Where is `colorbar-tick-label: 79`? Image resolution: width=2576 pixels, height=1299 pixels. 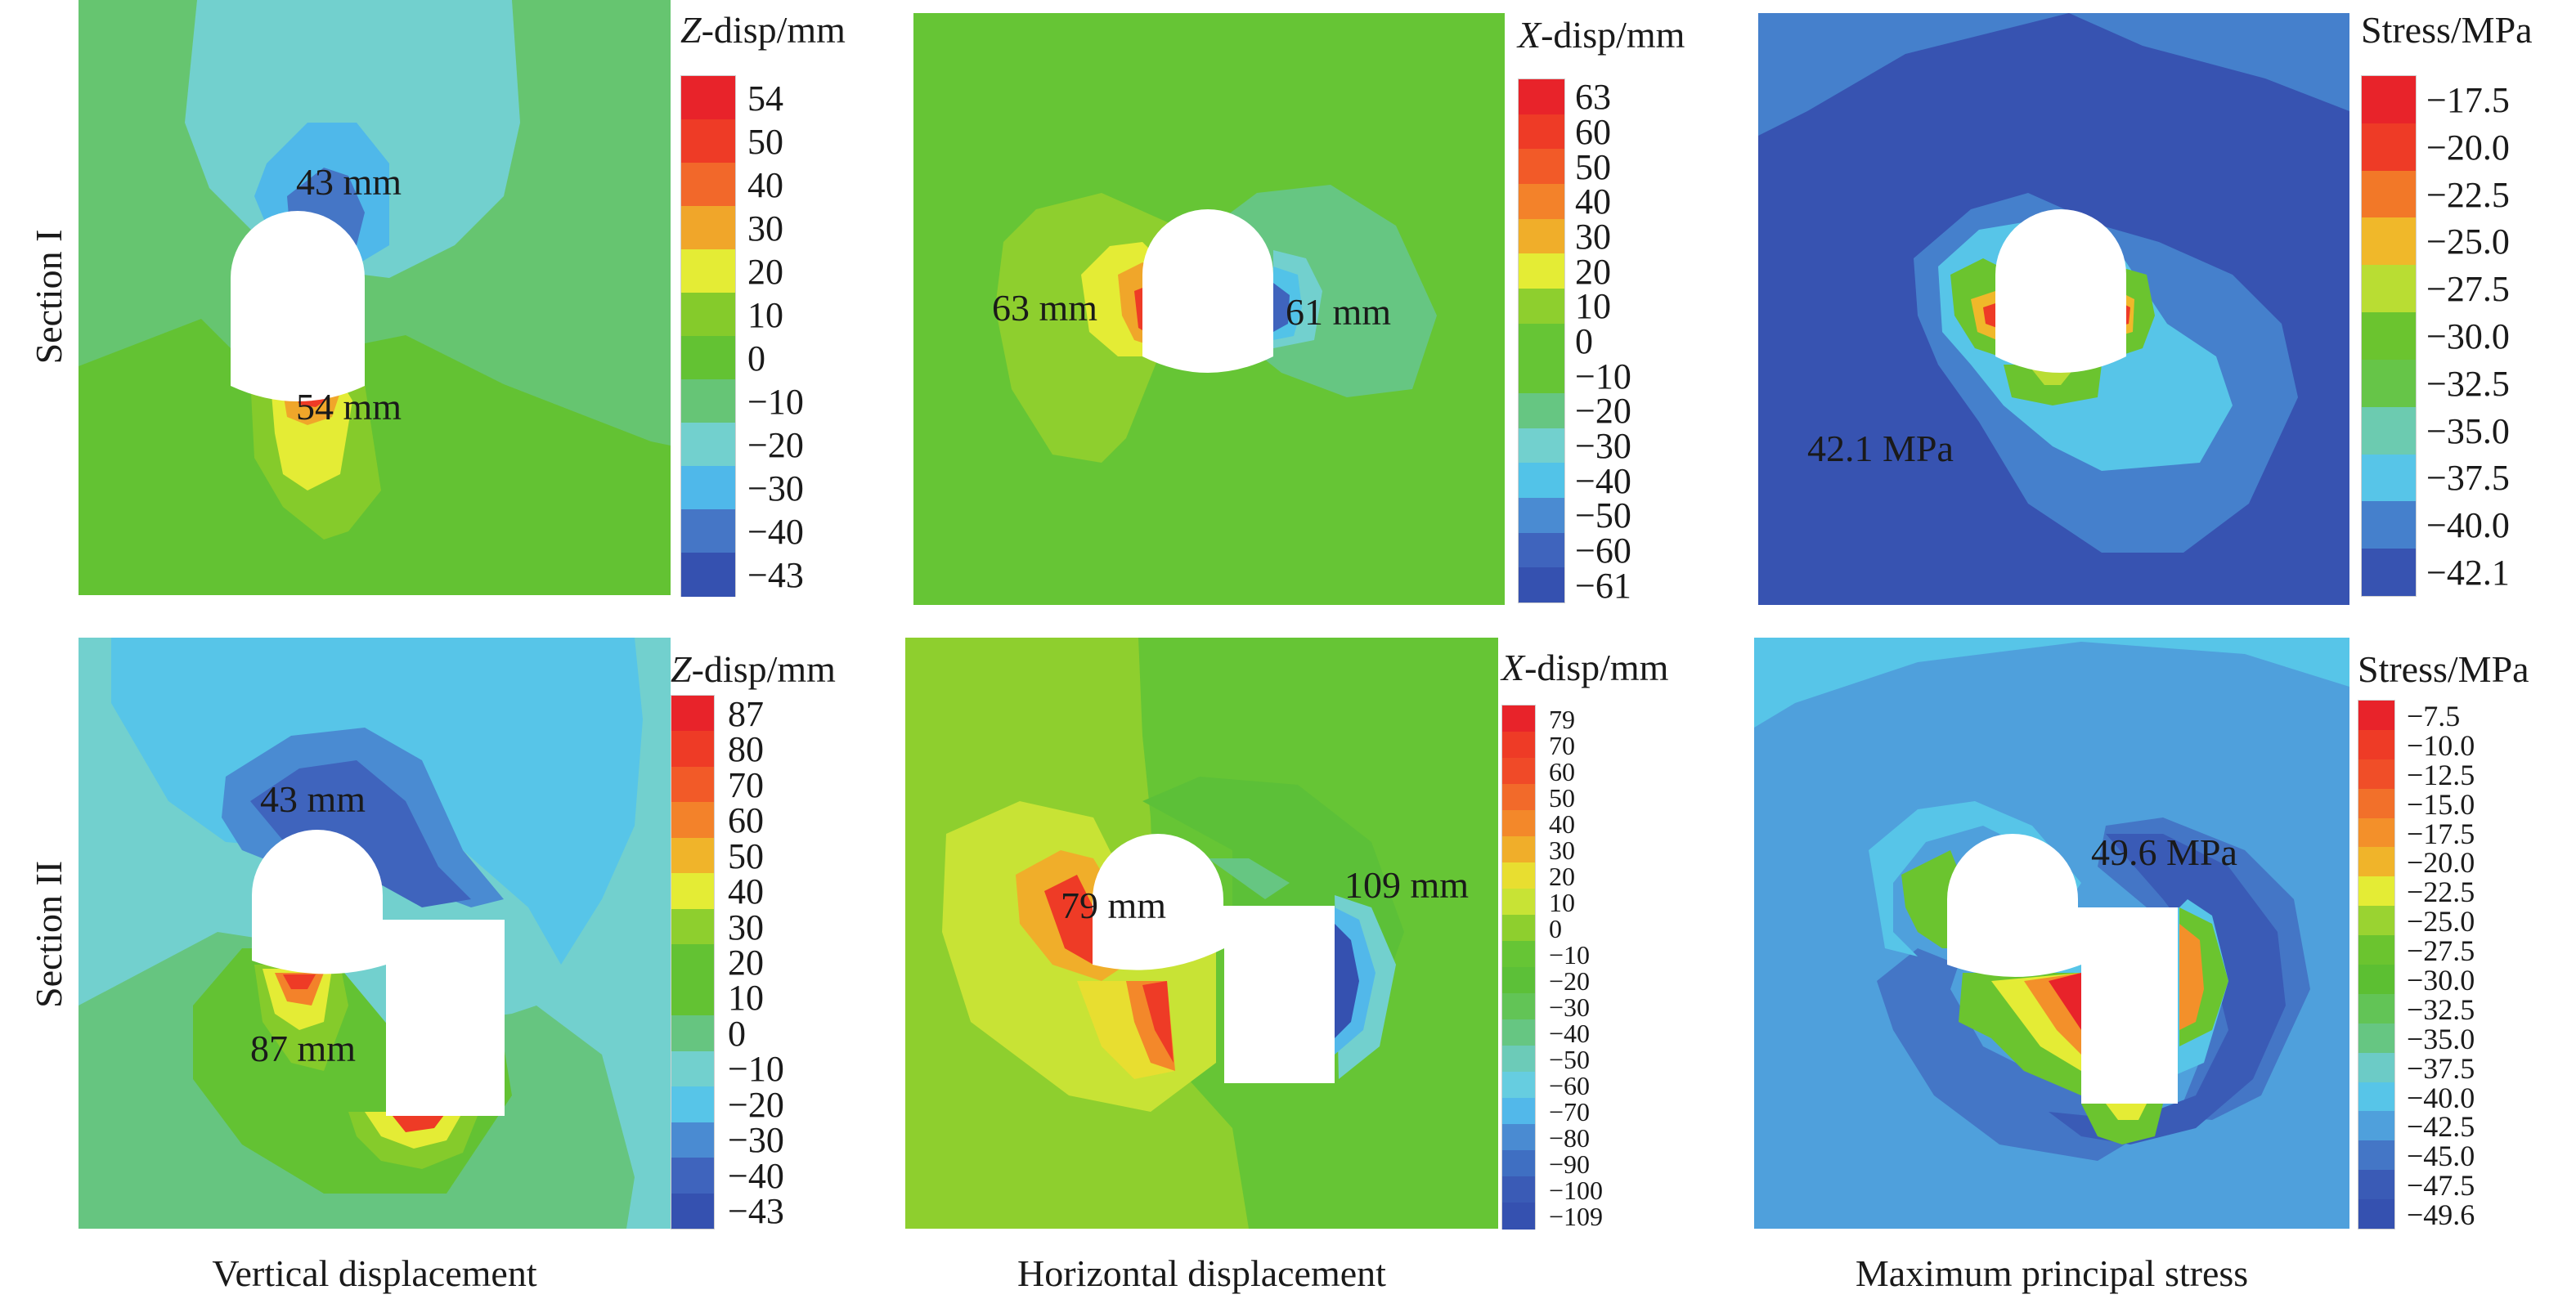
colorbar-tick-label: 79 is located at coordinates (1562, 719).